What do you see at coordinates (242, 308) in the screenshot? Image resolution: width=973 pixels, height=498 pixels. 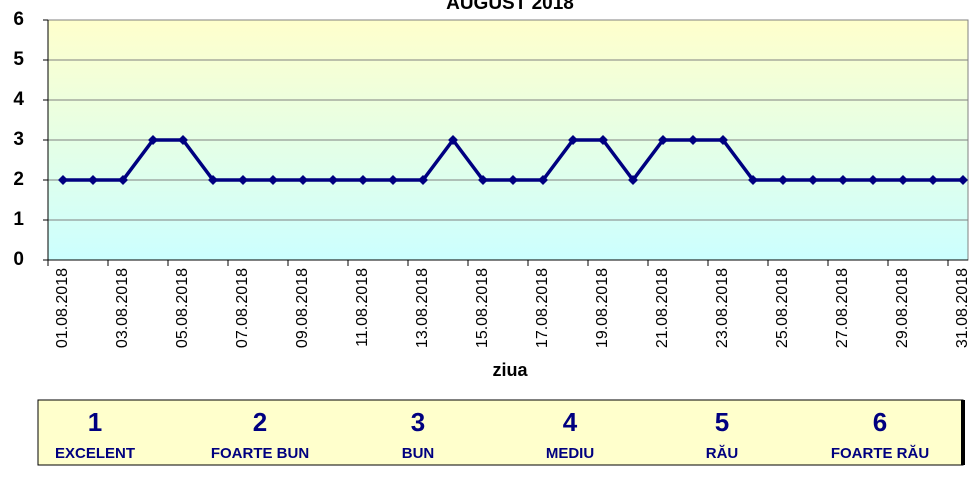 I see `x-tick-label: 07.08.2018` at bounding box center [242, 308].